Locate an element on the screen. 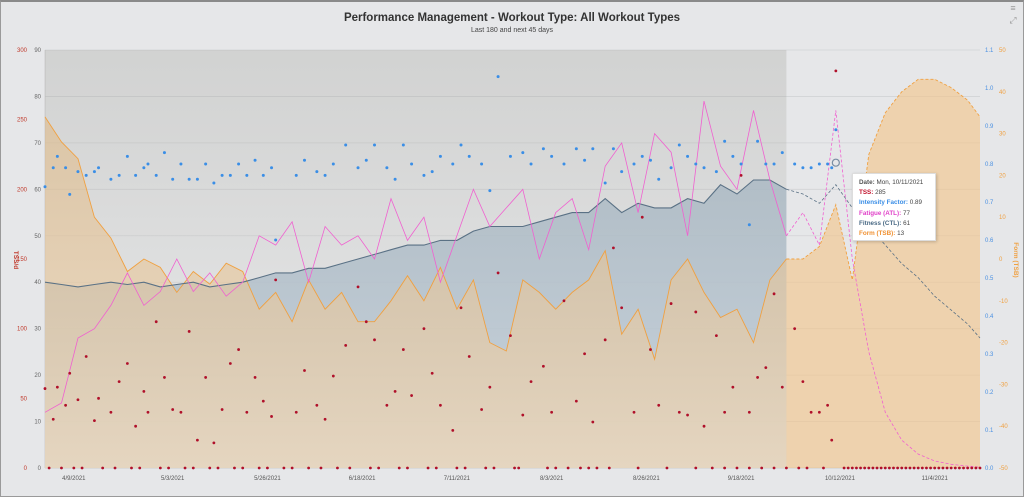 This screenshot has width=1024, height=497. if-axis-tick: 0.0 is located at coordinates (989, 469).